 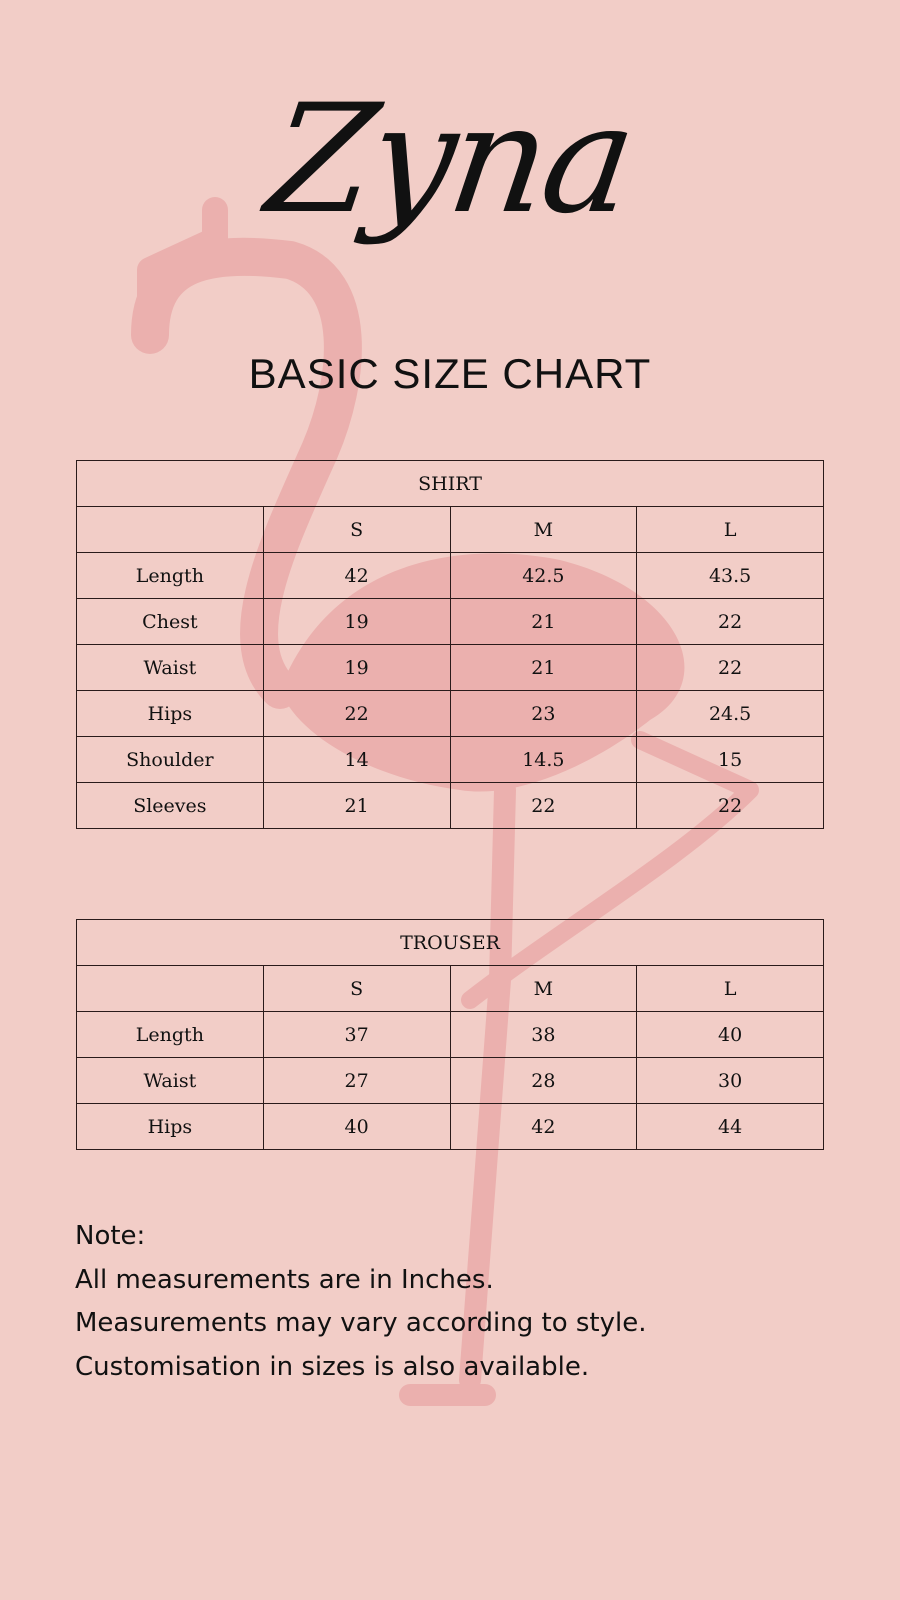 What do you see at coordinates (730, 575) in the screenshot?
I see `measurement-value: 43.5` at bounding box center [730, 575].